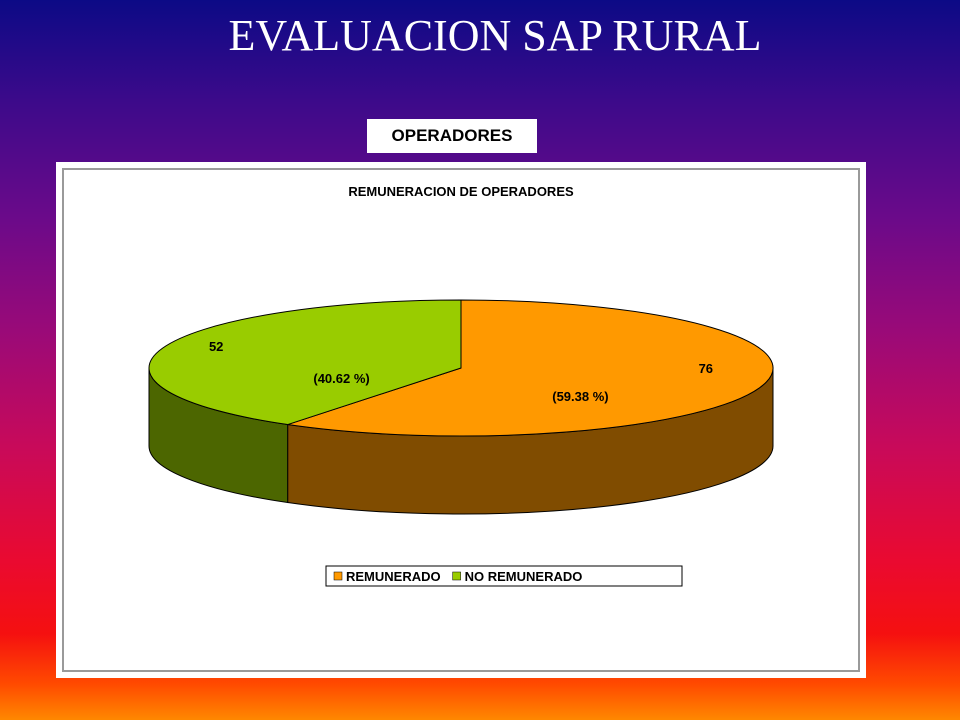 Image resolution: width=960 pixels, height=720 pixels. Describe the element at coordinates (393, 576) in the screenshot. I see `legend-label-remunerado: REMUNERADO` at that location.